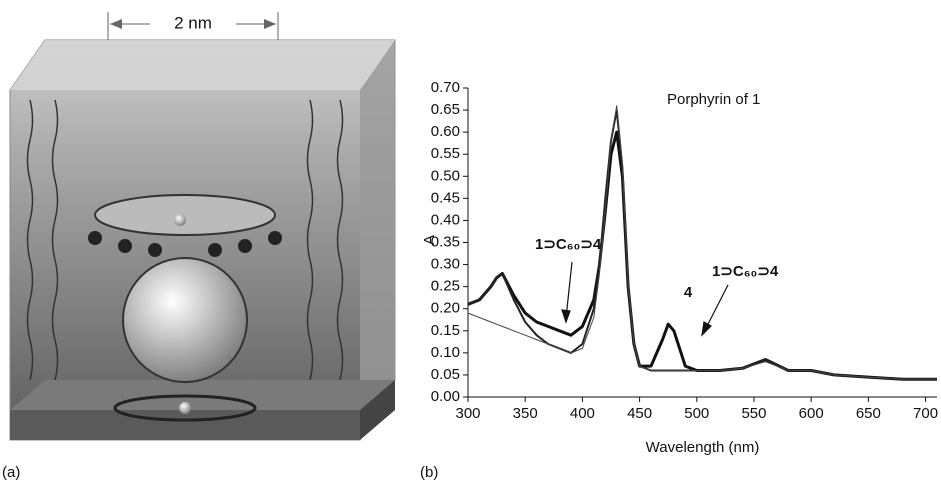 The height and width of the screenshot is (492, 941). Describe the element at coordinates (467, 413) in the screenshot. I see `x-tick-label: 300` at that location.